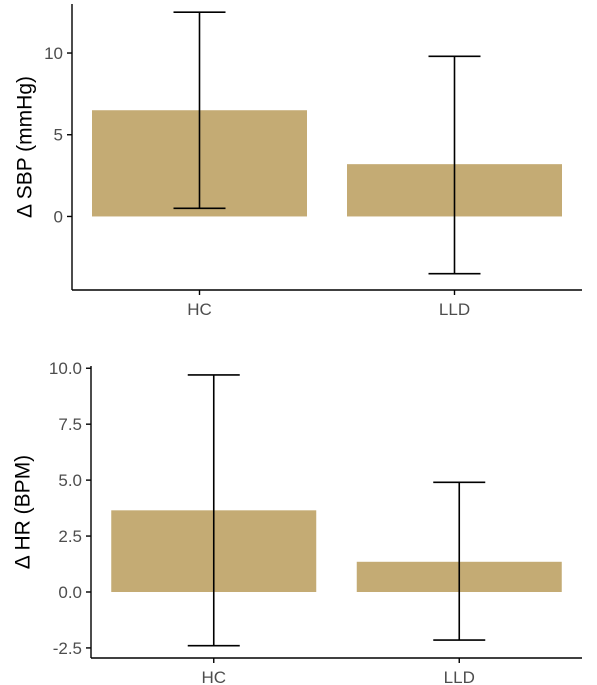 Image resolution: width=597 pixels, height=685 pixels. What do you see at coordinates (70, 536) in the screenshot?
I see `hr-ytick-label: 2.5` at bounding box center [70, 536].